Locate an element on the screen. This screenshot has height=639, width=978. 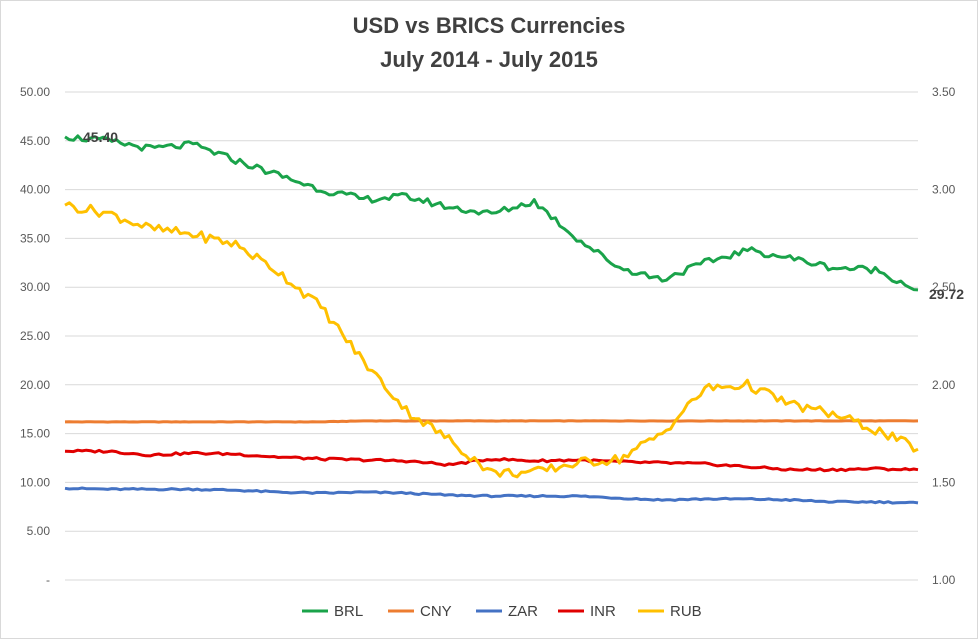
left-tick-label: 15.00 is located at coordinates (35, 434).